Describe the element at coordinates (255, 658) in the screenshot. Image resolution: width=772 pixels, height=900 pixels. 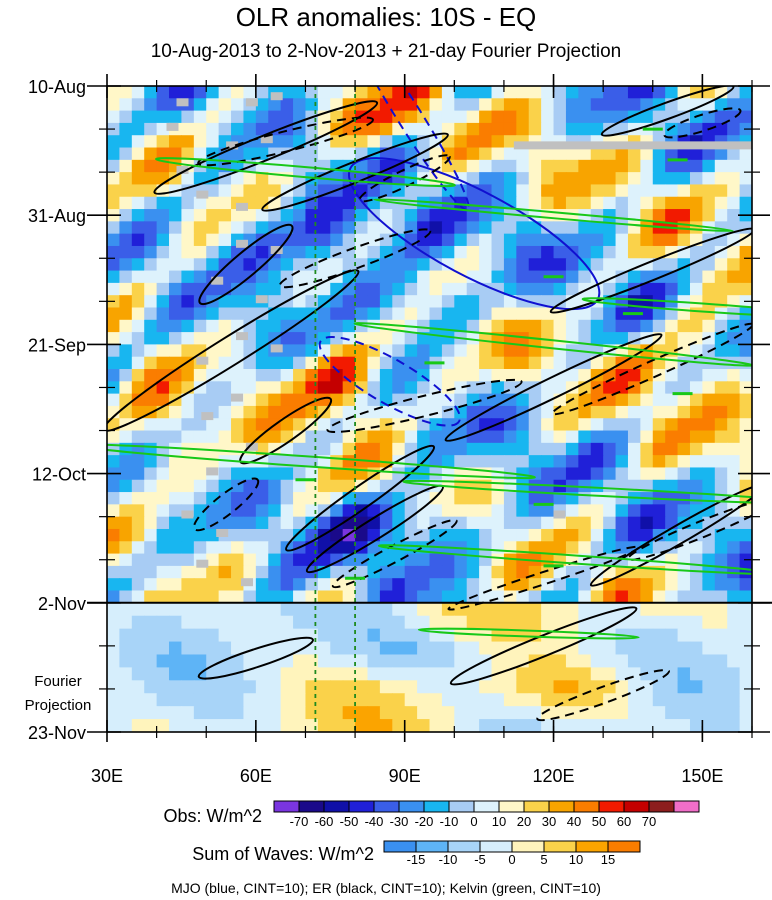
I see `er-contour` at that location.